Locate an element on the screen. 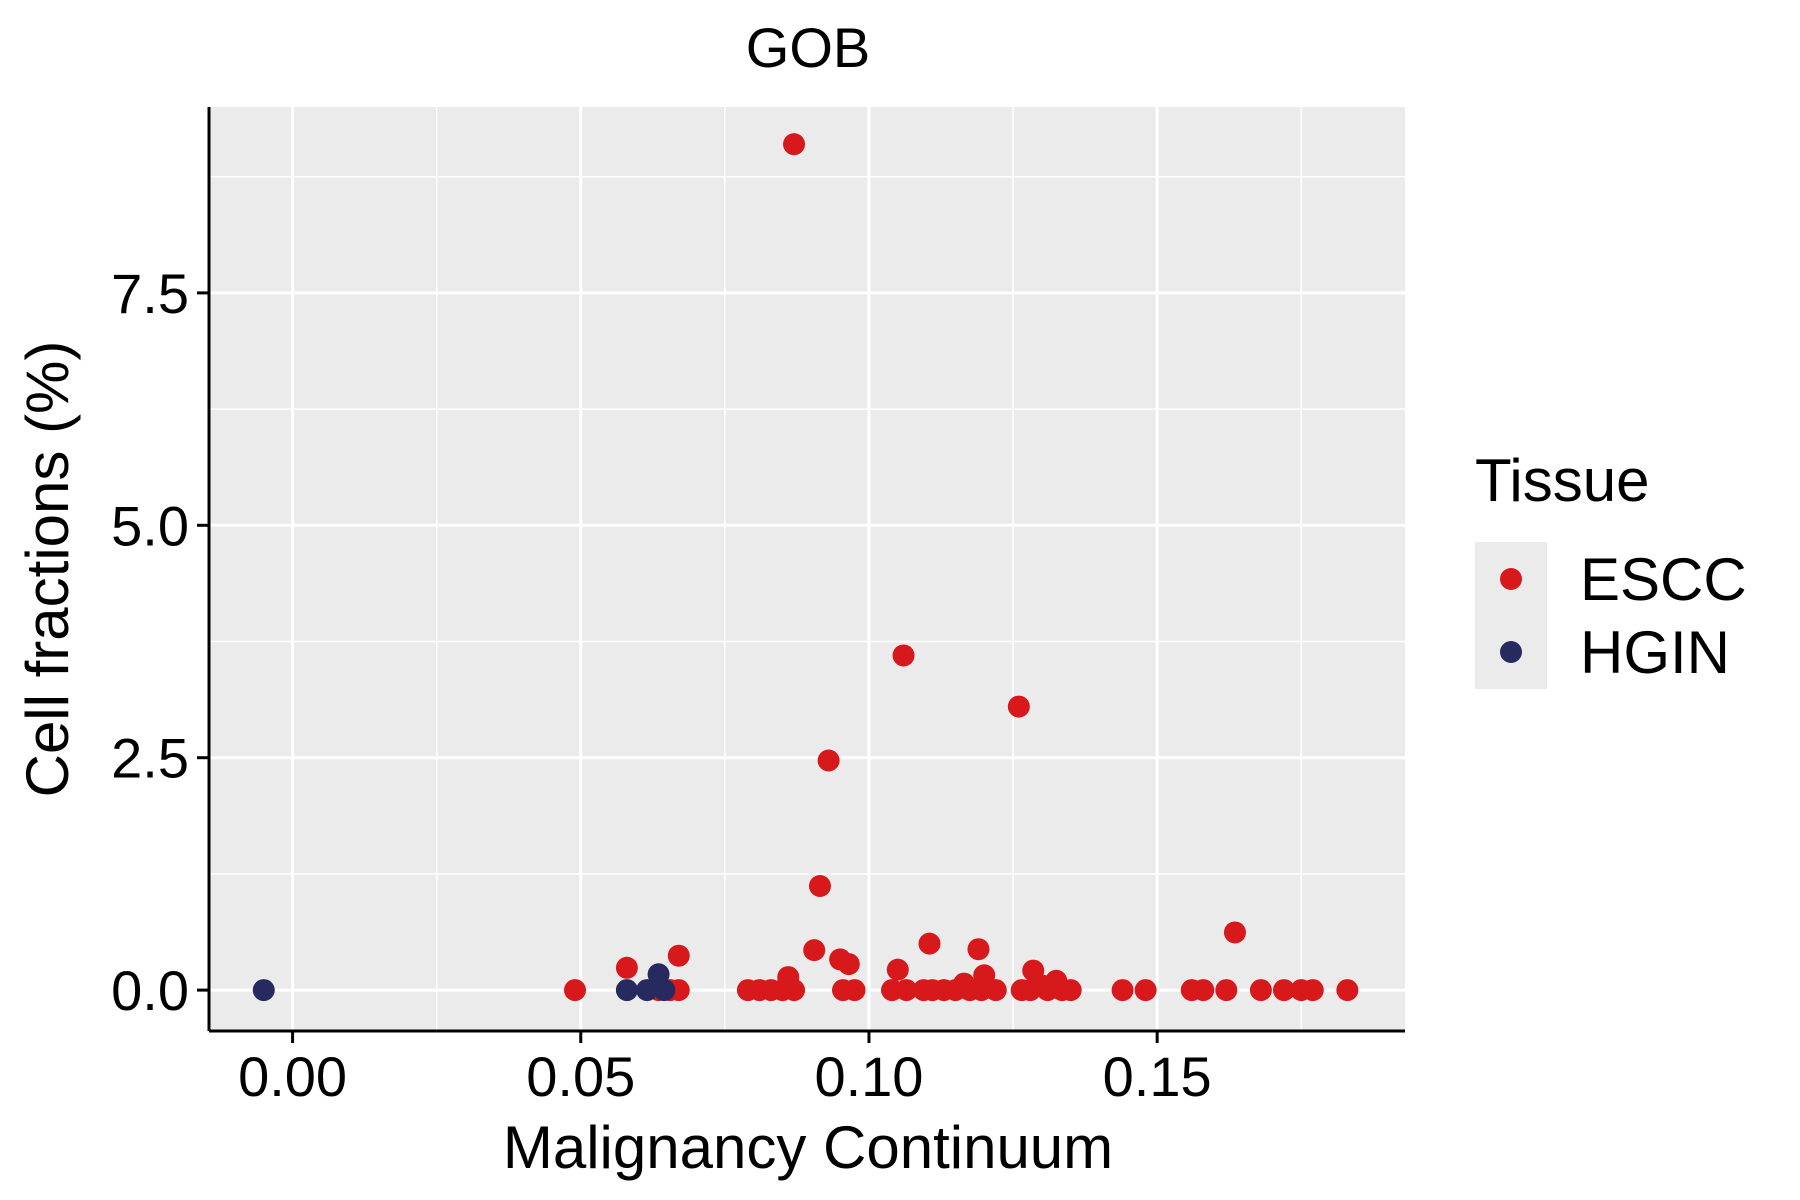  legend-label-escc: ESCC is located at coordinates (1663, 579).